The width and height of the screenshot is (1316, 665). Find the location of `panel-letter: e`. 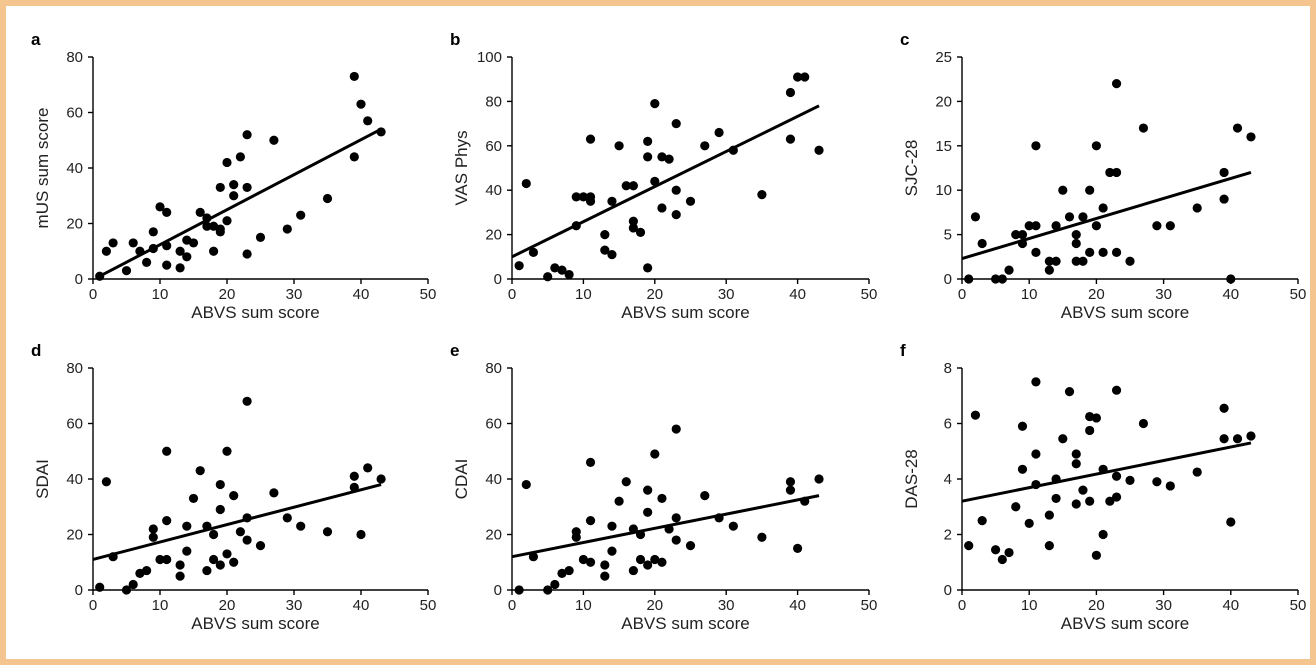

panel-letter: e is located at coordinates (454, 350).